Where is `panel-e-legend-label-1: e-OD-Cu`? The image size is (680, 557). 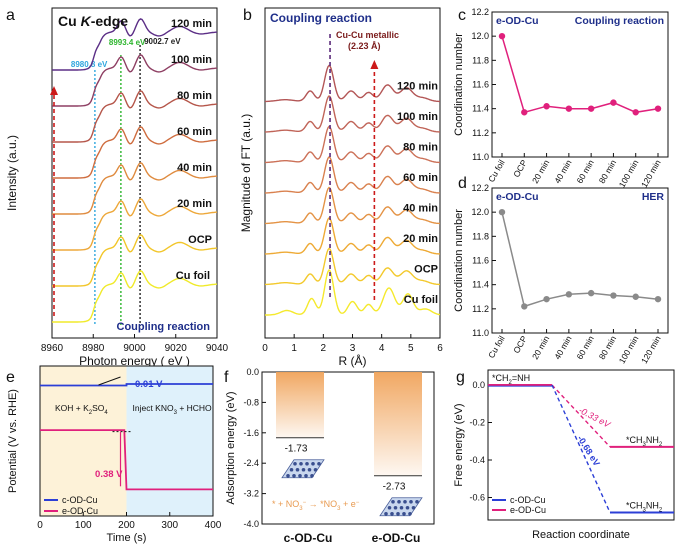
panel-e-legend-label-1: e-OD-Cu is located at coordinates (80, 511).